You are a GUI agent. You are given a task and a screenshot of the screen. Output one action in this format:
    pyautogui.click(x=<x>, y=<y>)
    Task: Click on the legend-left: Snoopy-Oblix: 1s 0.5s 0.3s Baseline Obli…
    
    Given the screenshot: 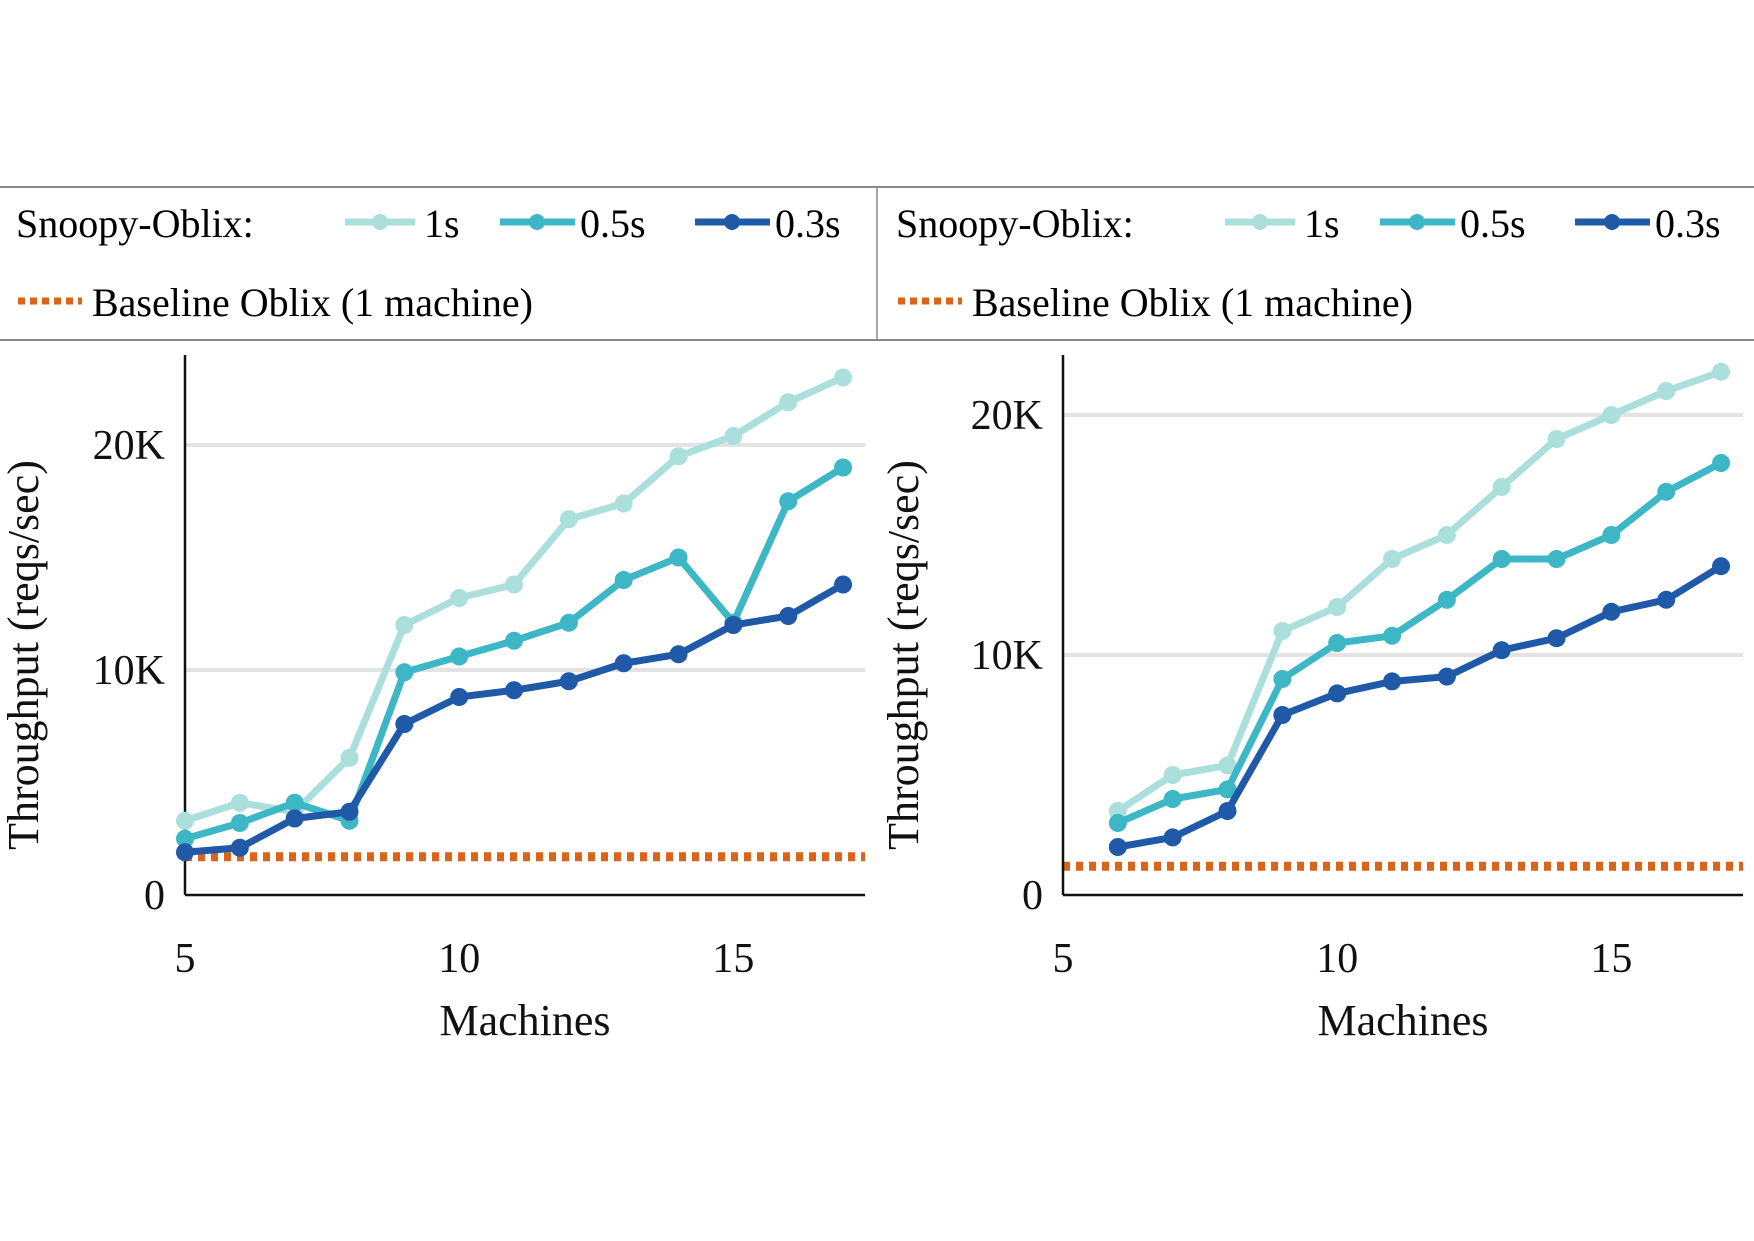 What is the action you would take?
    pyautogui.click(x=428, y=263)
    